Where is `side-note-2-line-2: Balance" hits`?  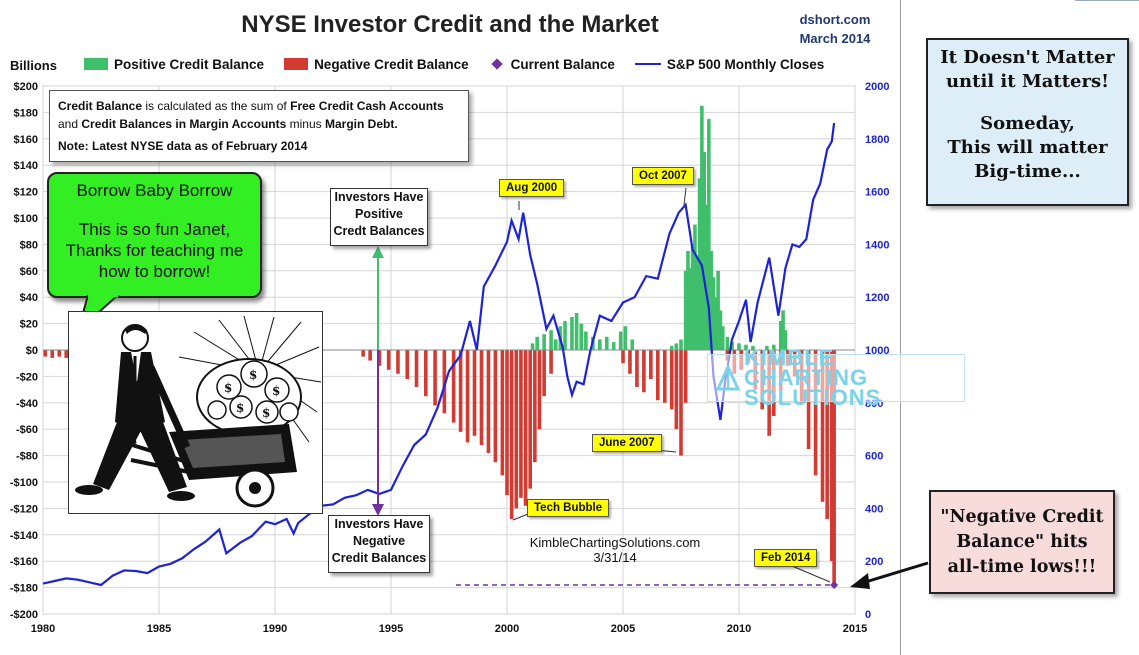 side-note-2-line-2: Balance" hits is located at coordinates (1022, 542).